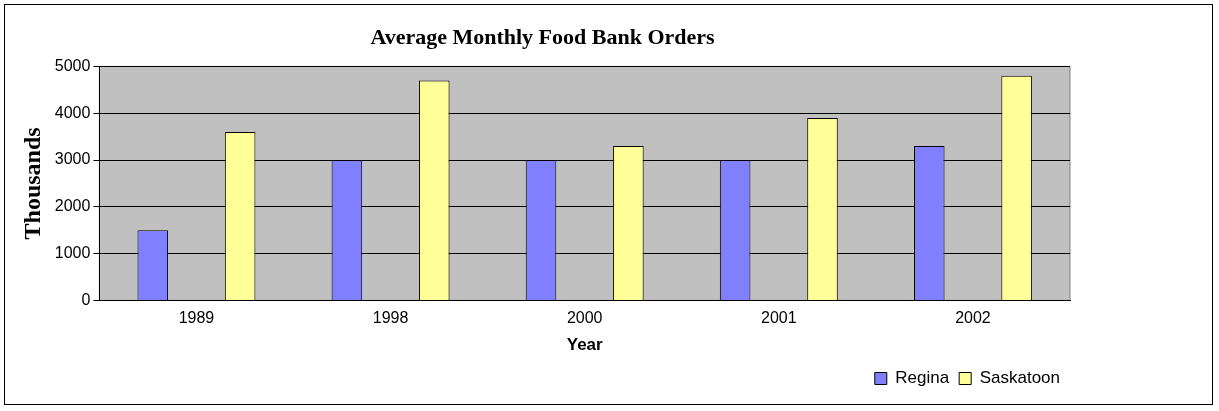  Describe the element at coordinates (72, 253) in the screenshot. I see `y-tick-label: 1000` at that location.